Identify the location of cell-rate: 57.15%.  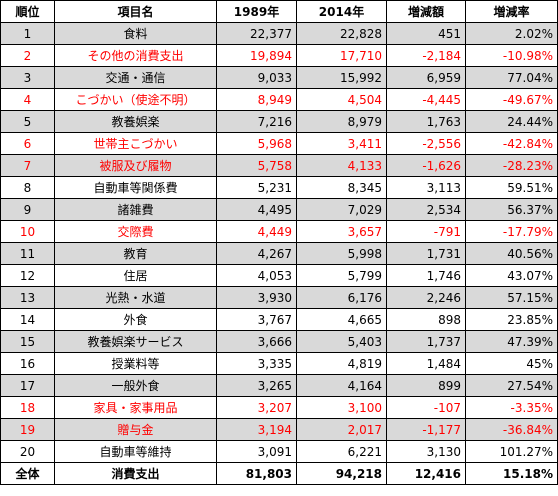
(511, 297).